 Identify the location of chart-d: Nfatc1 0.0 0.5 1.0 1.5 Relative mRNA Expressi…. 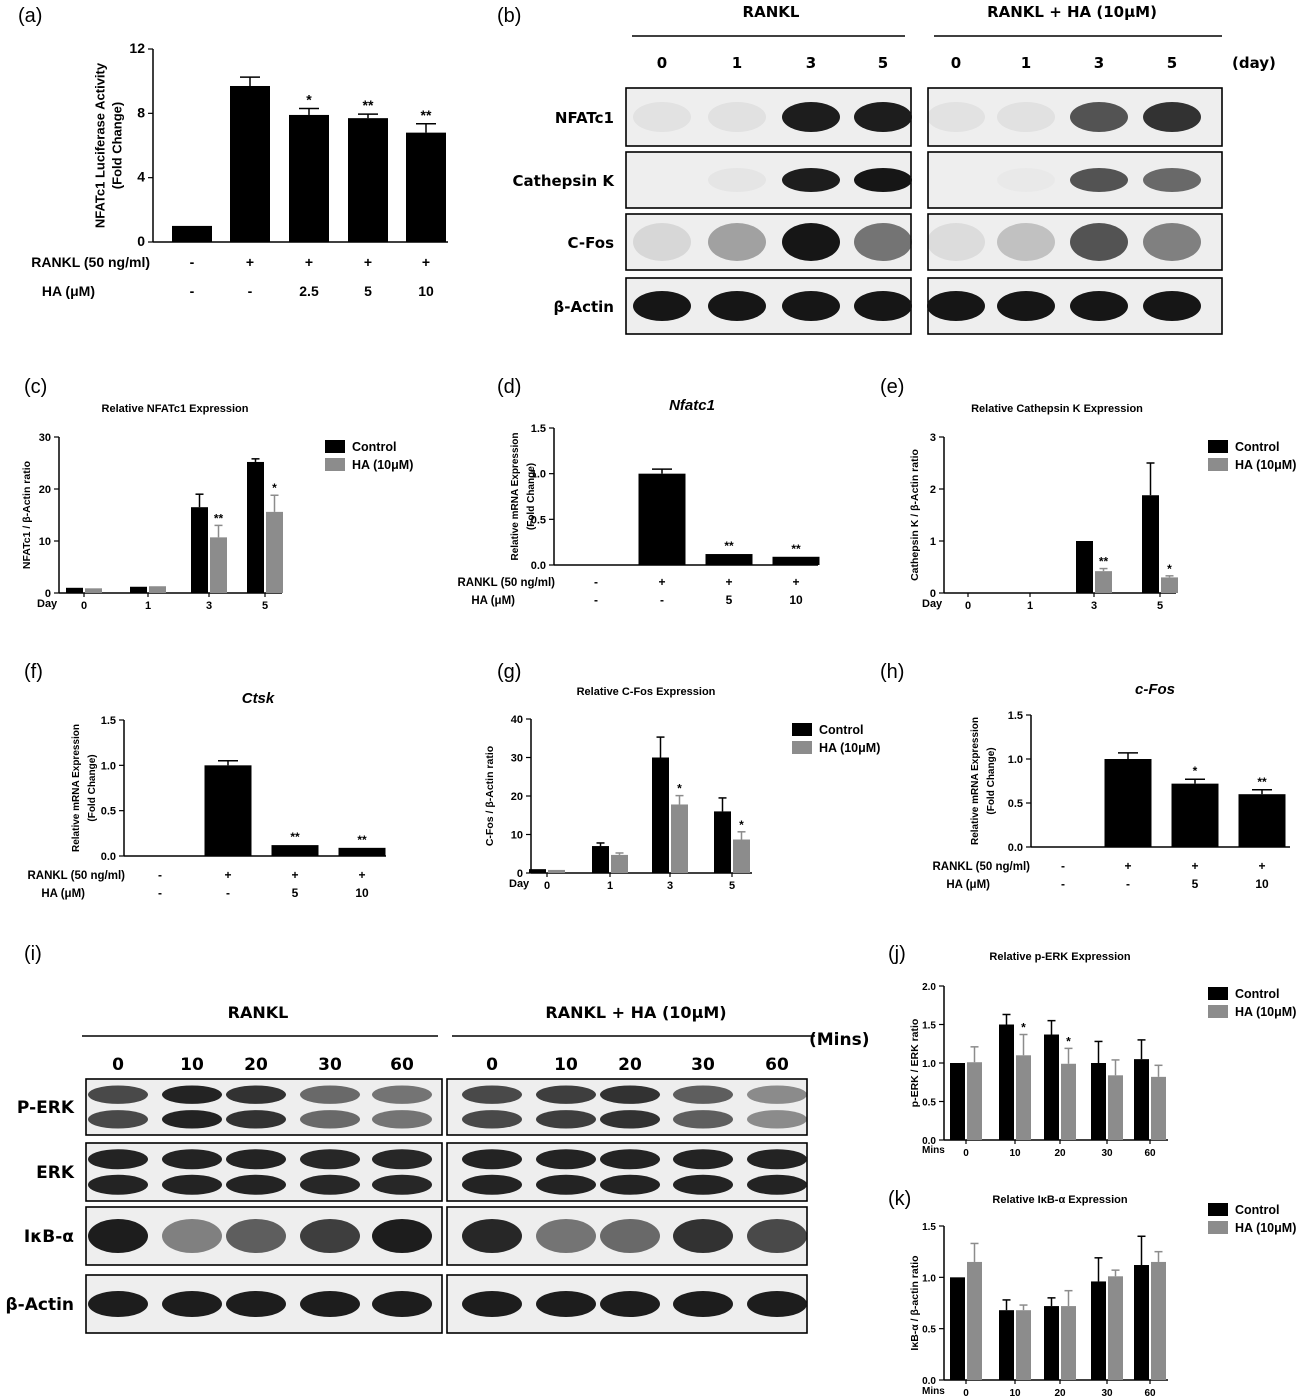
(638, 502).